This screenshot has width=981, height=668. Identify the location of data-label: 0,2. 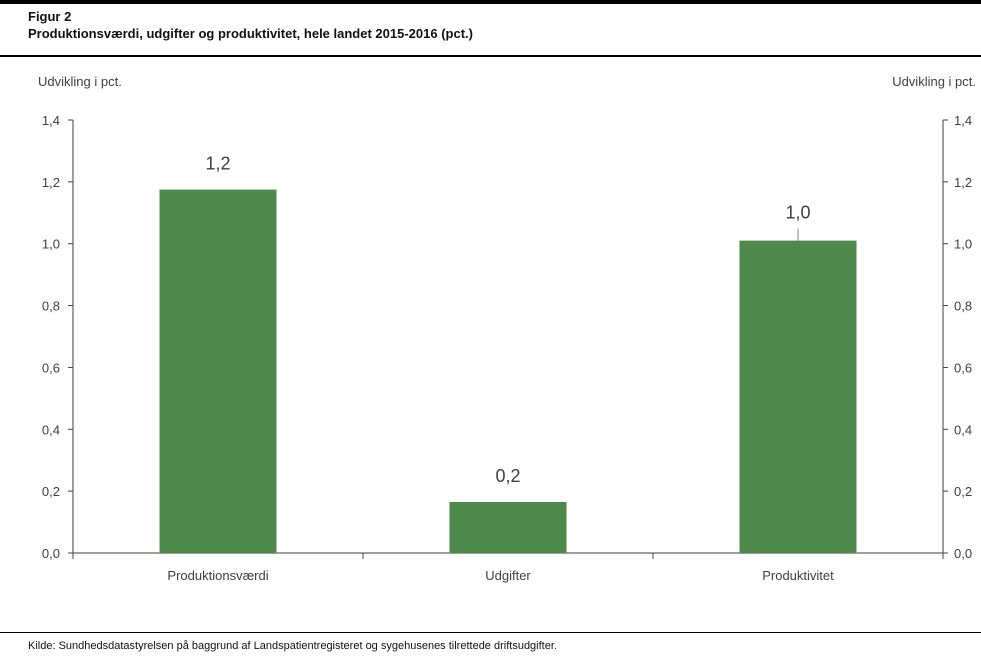
(507, 476).